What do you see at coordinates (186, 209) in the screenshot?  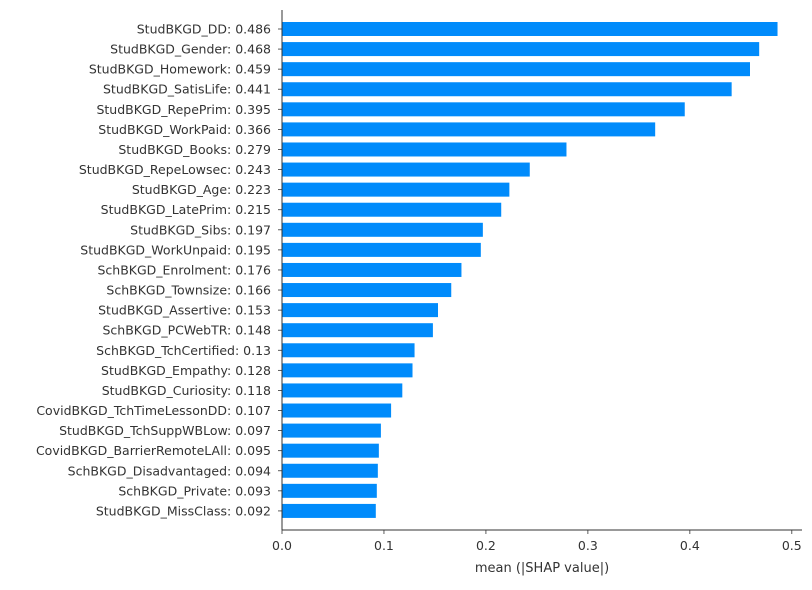 I see `category-label: StudBKGD_LatePrim: 0.215` at bounding box center [186, 209].